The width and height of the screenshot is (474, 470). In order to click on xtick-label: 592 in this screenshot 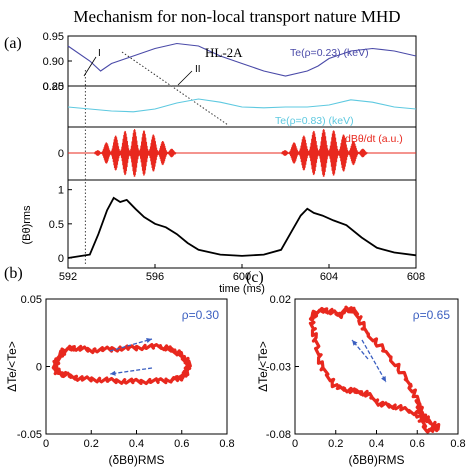, I will do `click(68, 277)`.